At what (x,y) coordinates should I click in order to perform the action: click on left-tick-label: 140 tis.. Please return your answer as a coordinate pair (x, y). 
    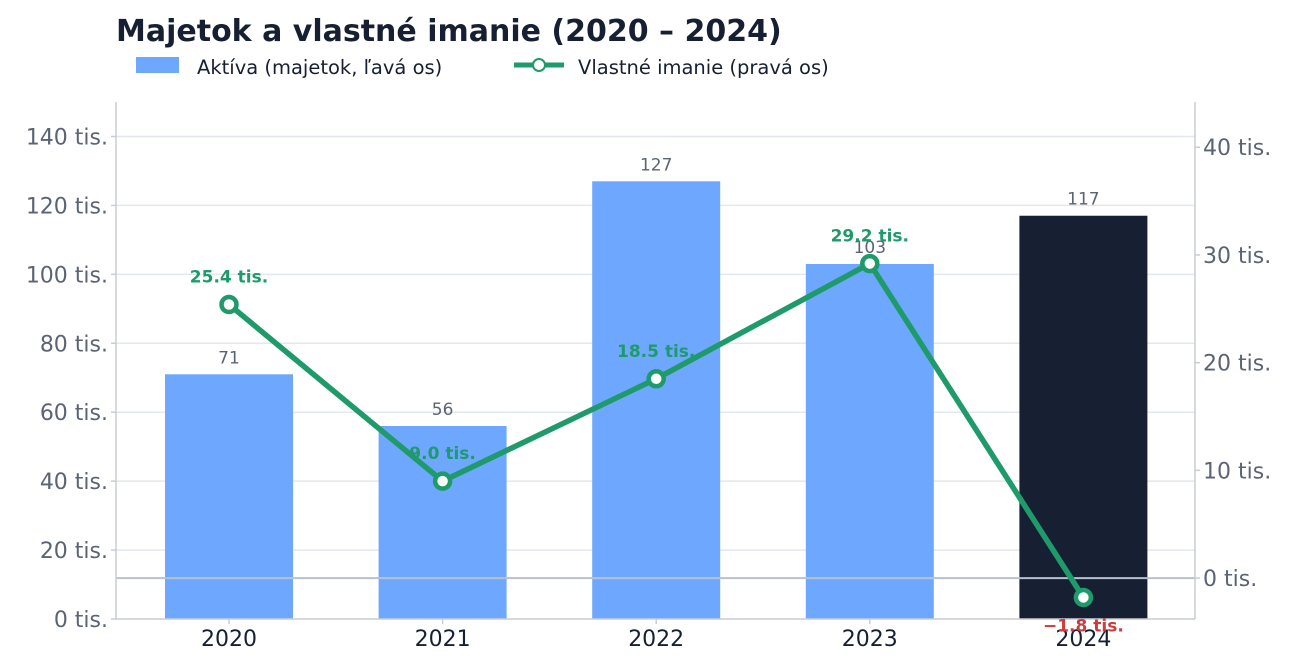
    Looking at the image, I should click on (67, 137).